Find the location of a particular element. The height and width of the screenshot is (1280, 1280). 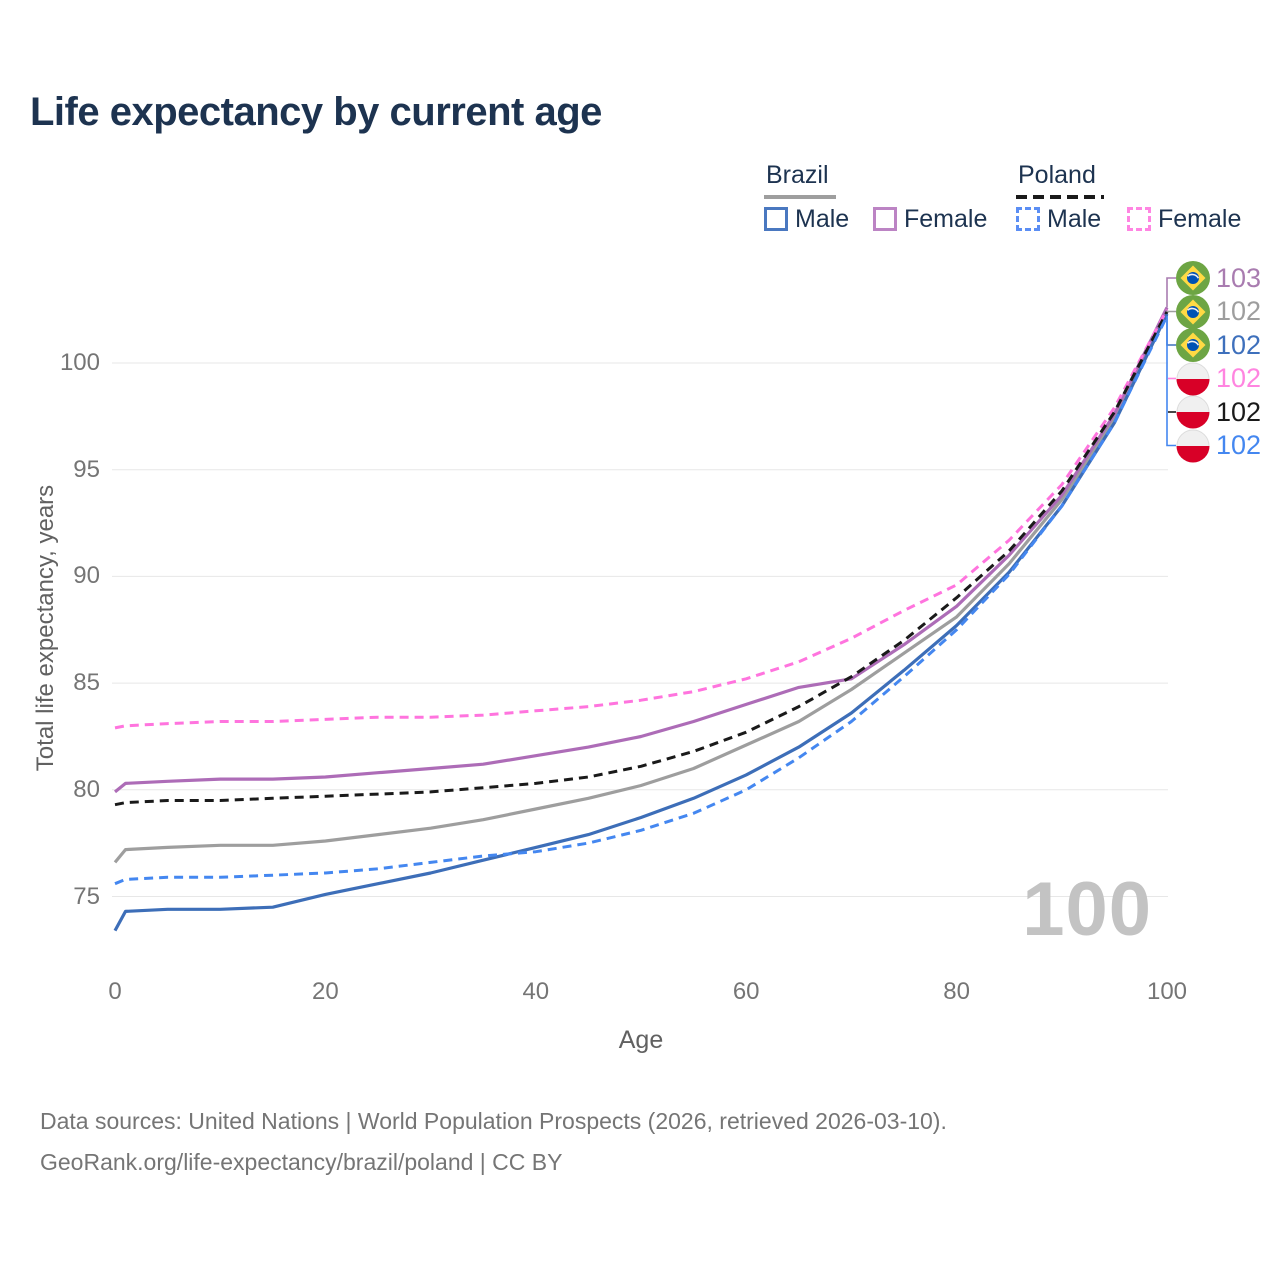

legend-item-poland-female: Female is located at coordinates (1184, 219).